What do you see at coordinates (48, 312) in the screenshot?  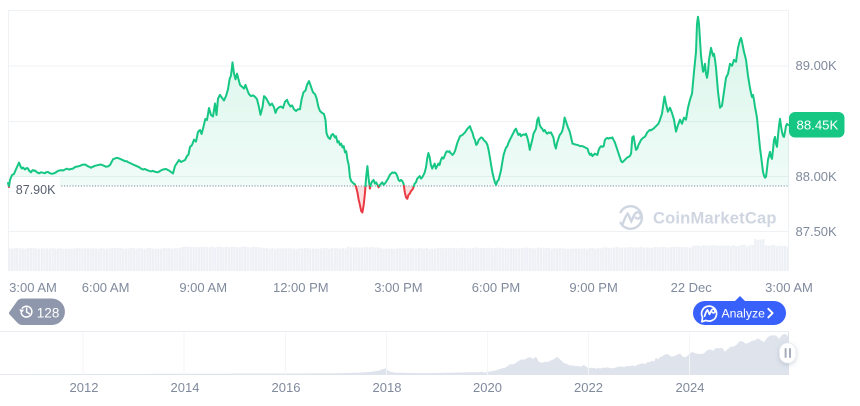 I see `svg-text: 128` at bounding box center [48, 312].